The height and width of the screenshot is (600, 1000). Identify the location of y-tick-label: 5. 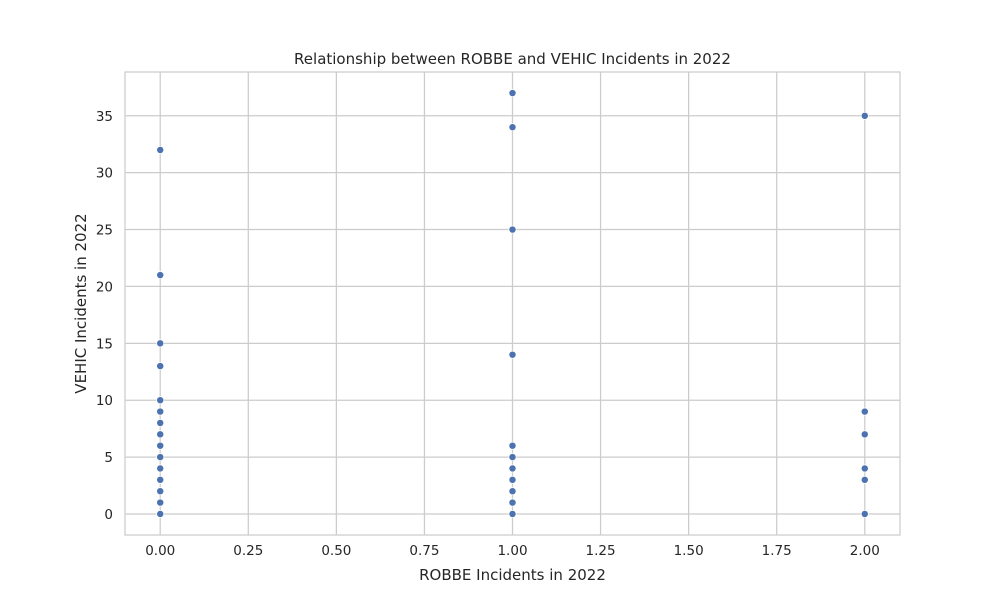
(108, 458).